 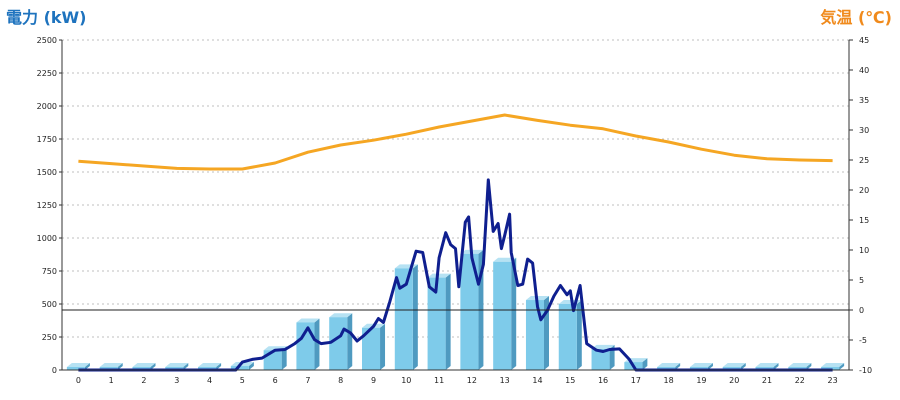 What do you see at coordinates (669, 380) in the screenshot?
I see `x-tick-label: 18` at bounding box center [669, 380].